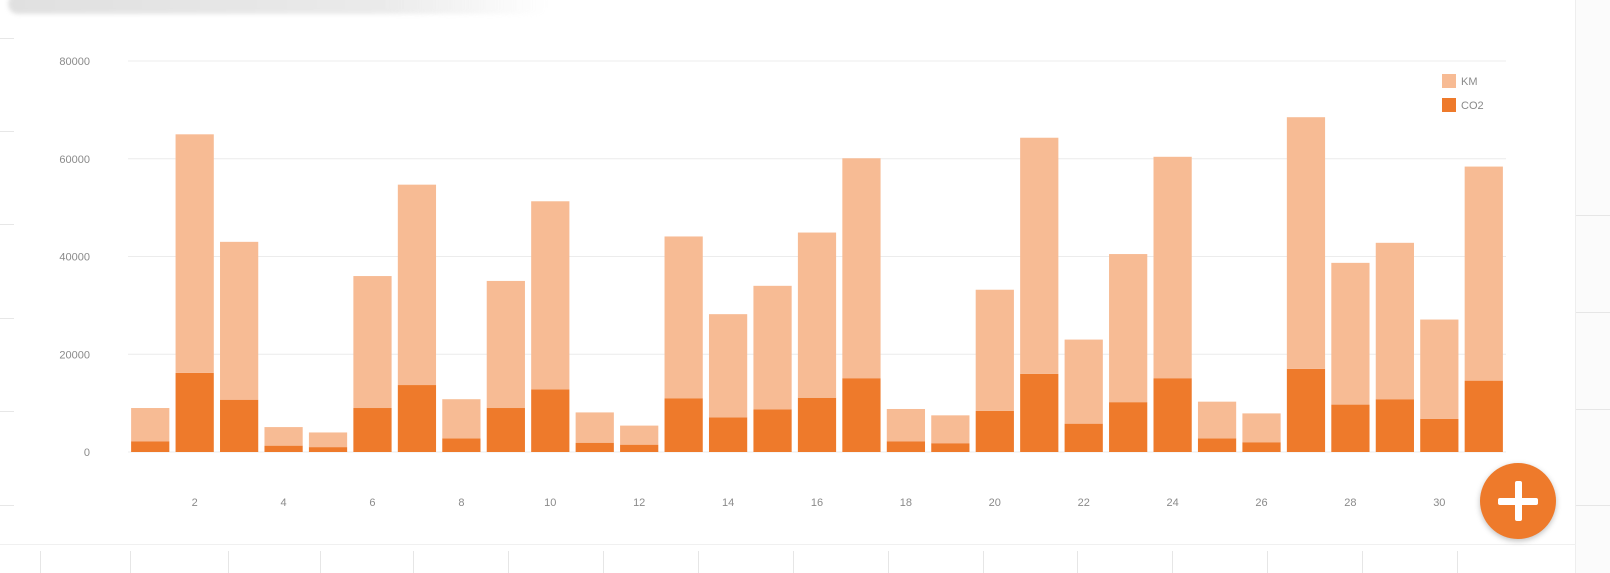 This screenshot has height=573, width=1610. I want to click on legend: KM CO2, so click(1463, 93).